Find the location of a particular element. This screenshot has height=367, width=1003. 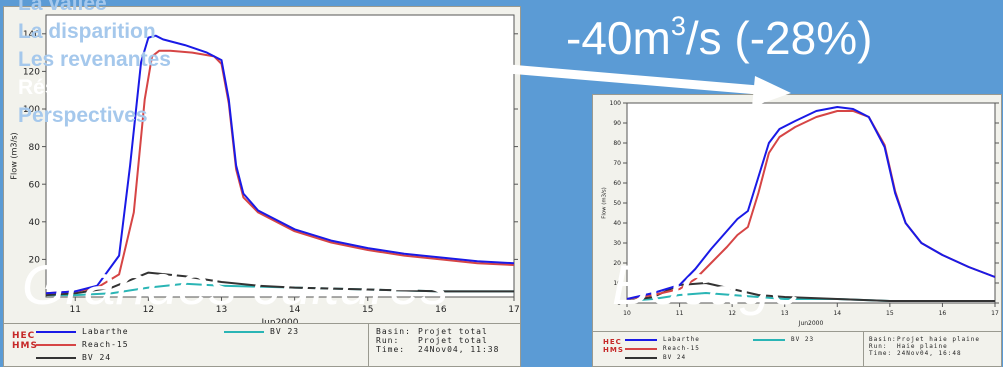

y-tick-label: 120 is located at coordinates (31, 73).